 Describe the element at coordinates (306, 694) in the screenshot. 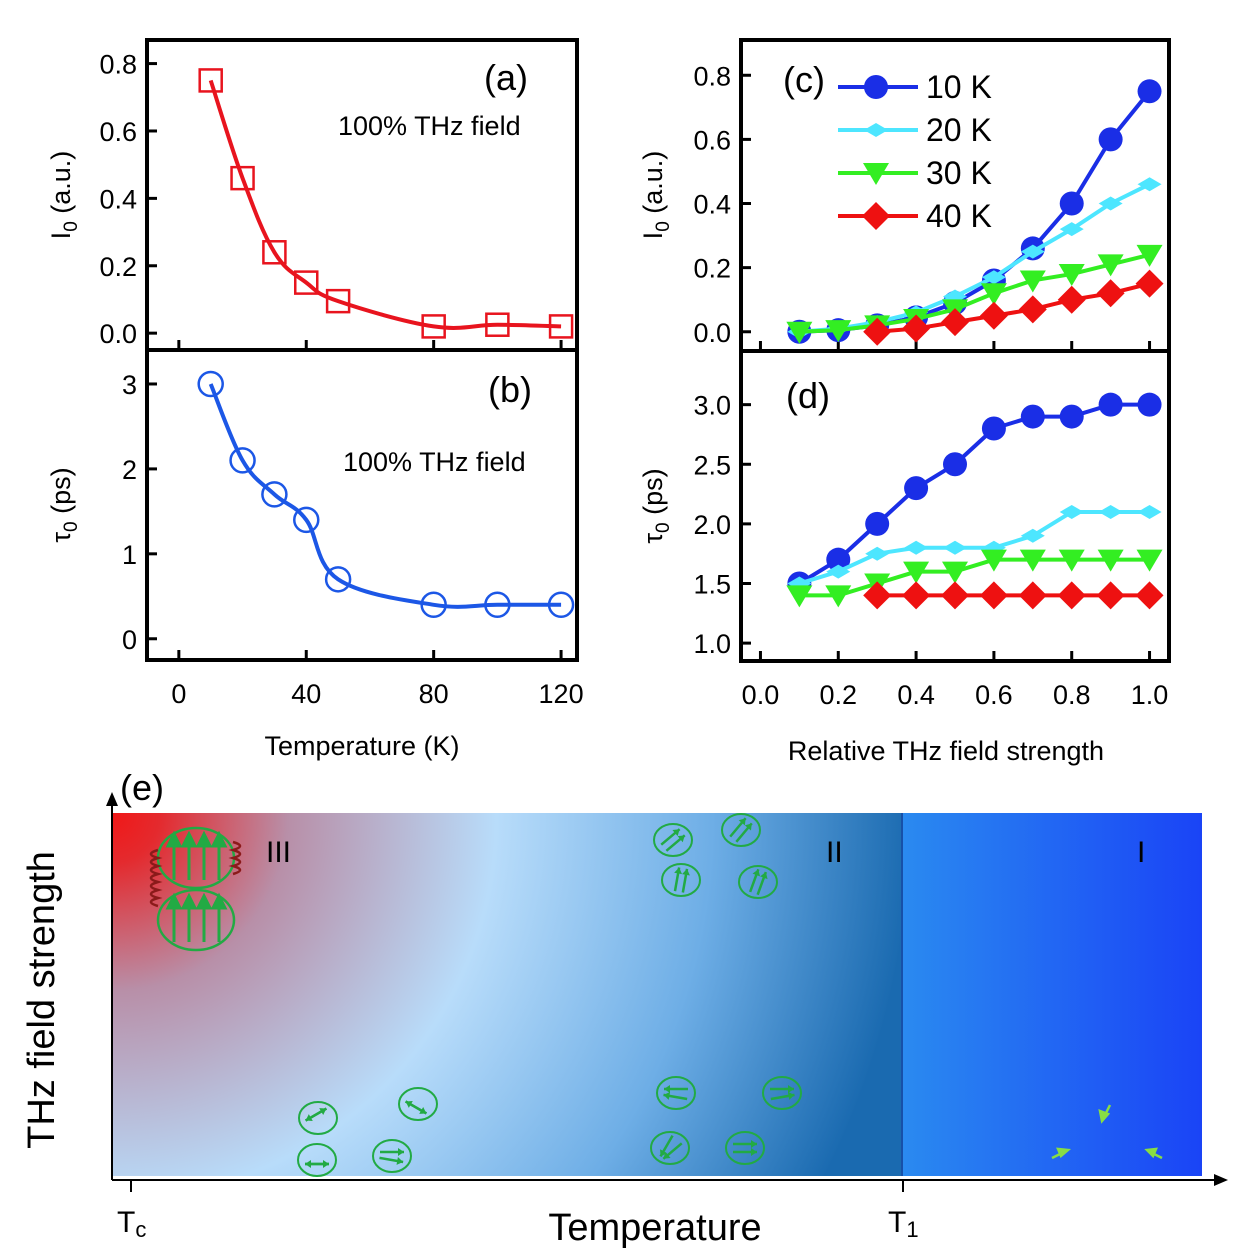

I see `x-tick-label: 40` at that location.